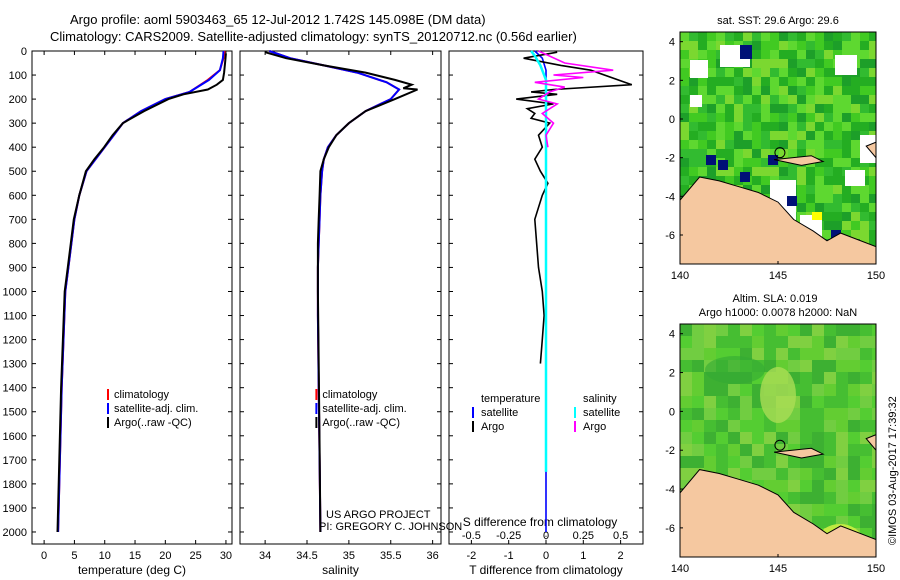  Describe the element at coordinates (680, 276) in the screenshot. I see `lon-tick-label: 140` at that location.